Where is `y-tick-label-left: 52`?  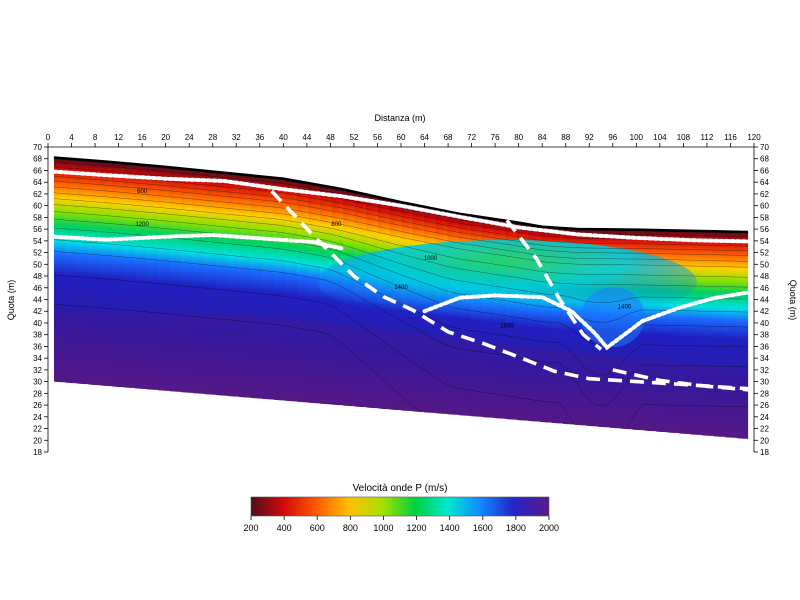 y-tick-label-left: 52 is located at coordinates (37, 253).